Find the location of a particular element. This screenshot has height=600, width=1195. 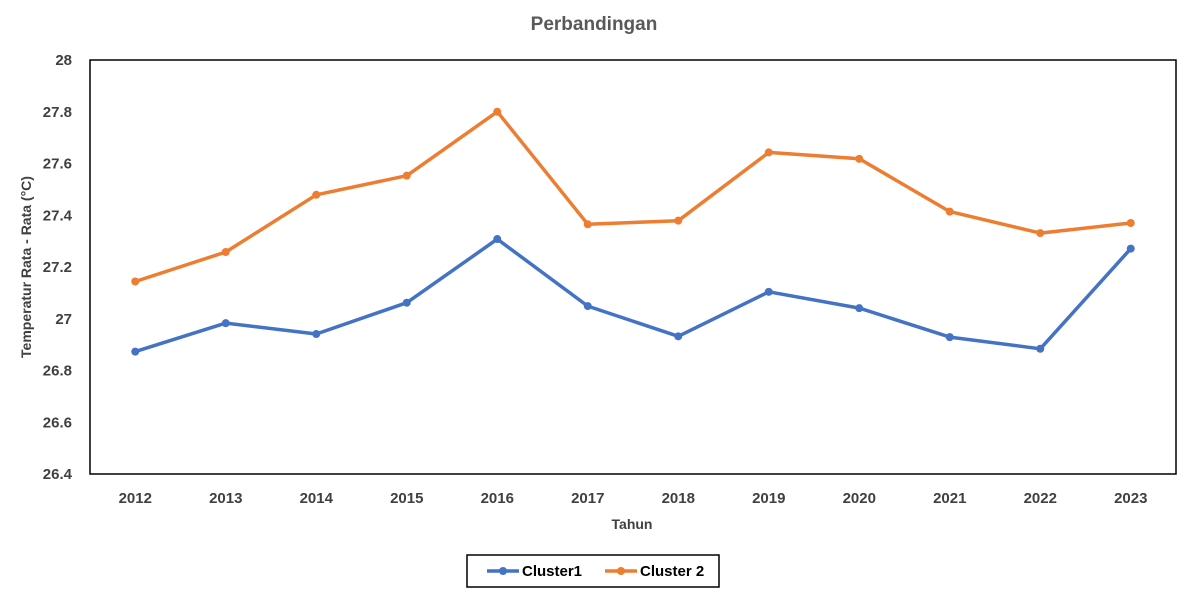

data-point-cluster1-2019 is located at coordinates (768, 291).